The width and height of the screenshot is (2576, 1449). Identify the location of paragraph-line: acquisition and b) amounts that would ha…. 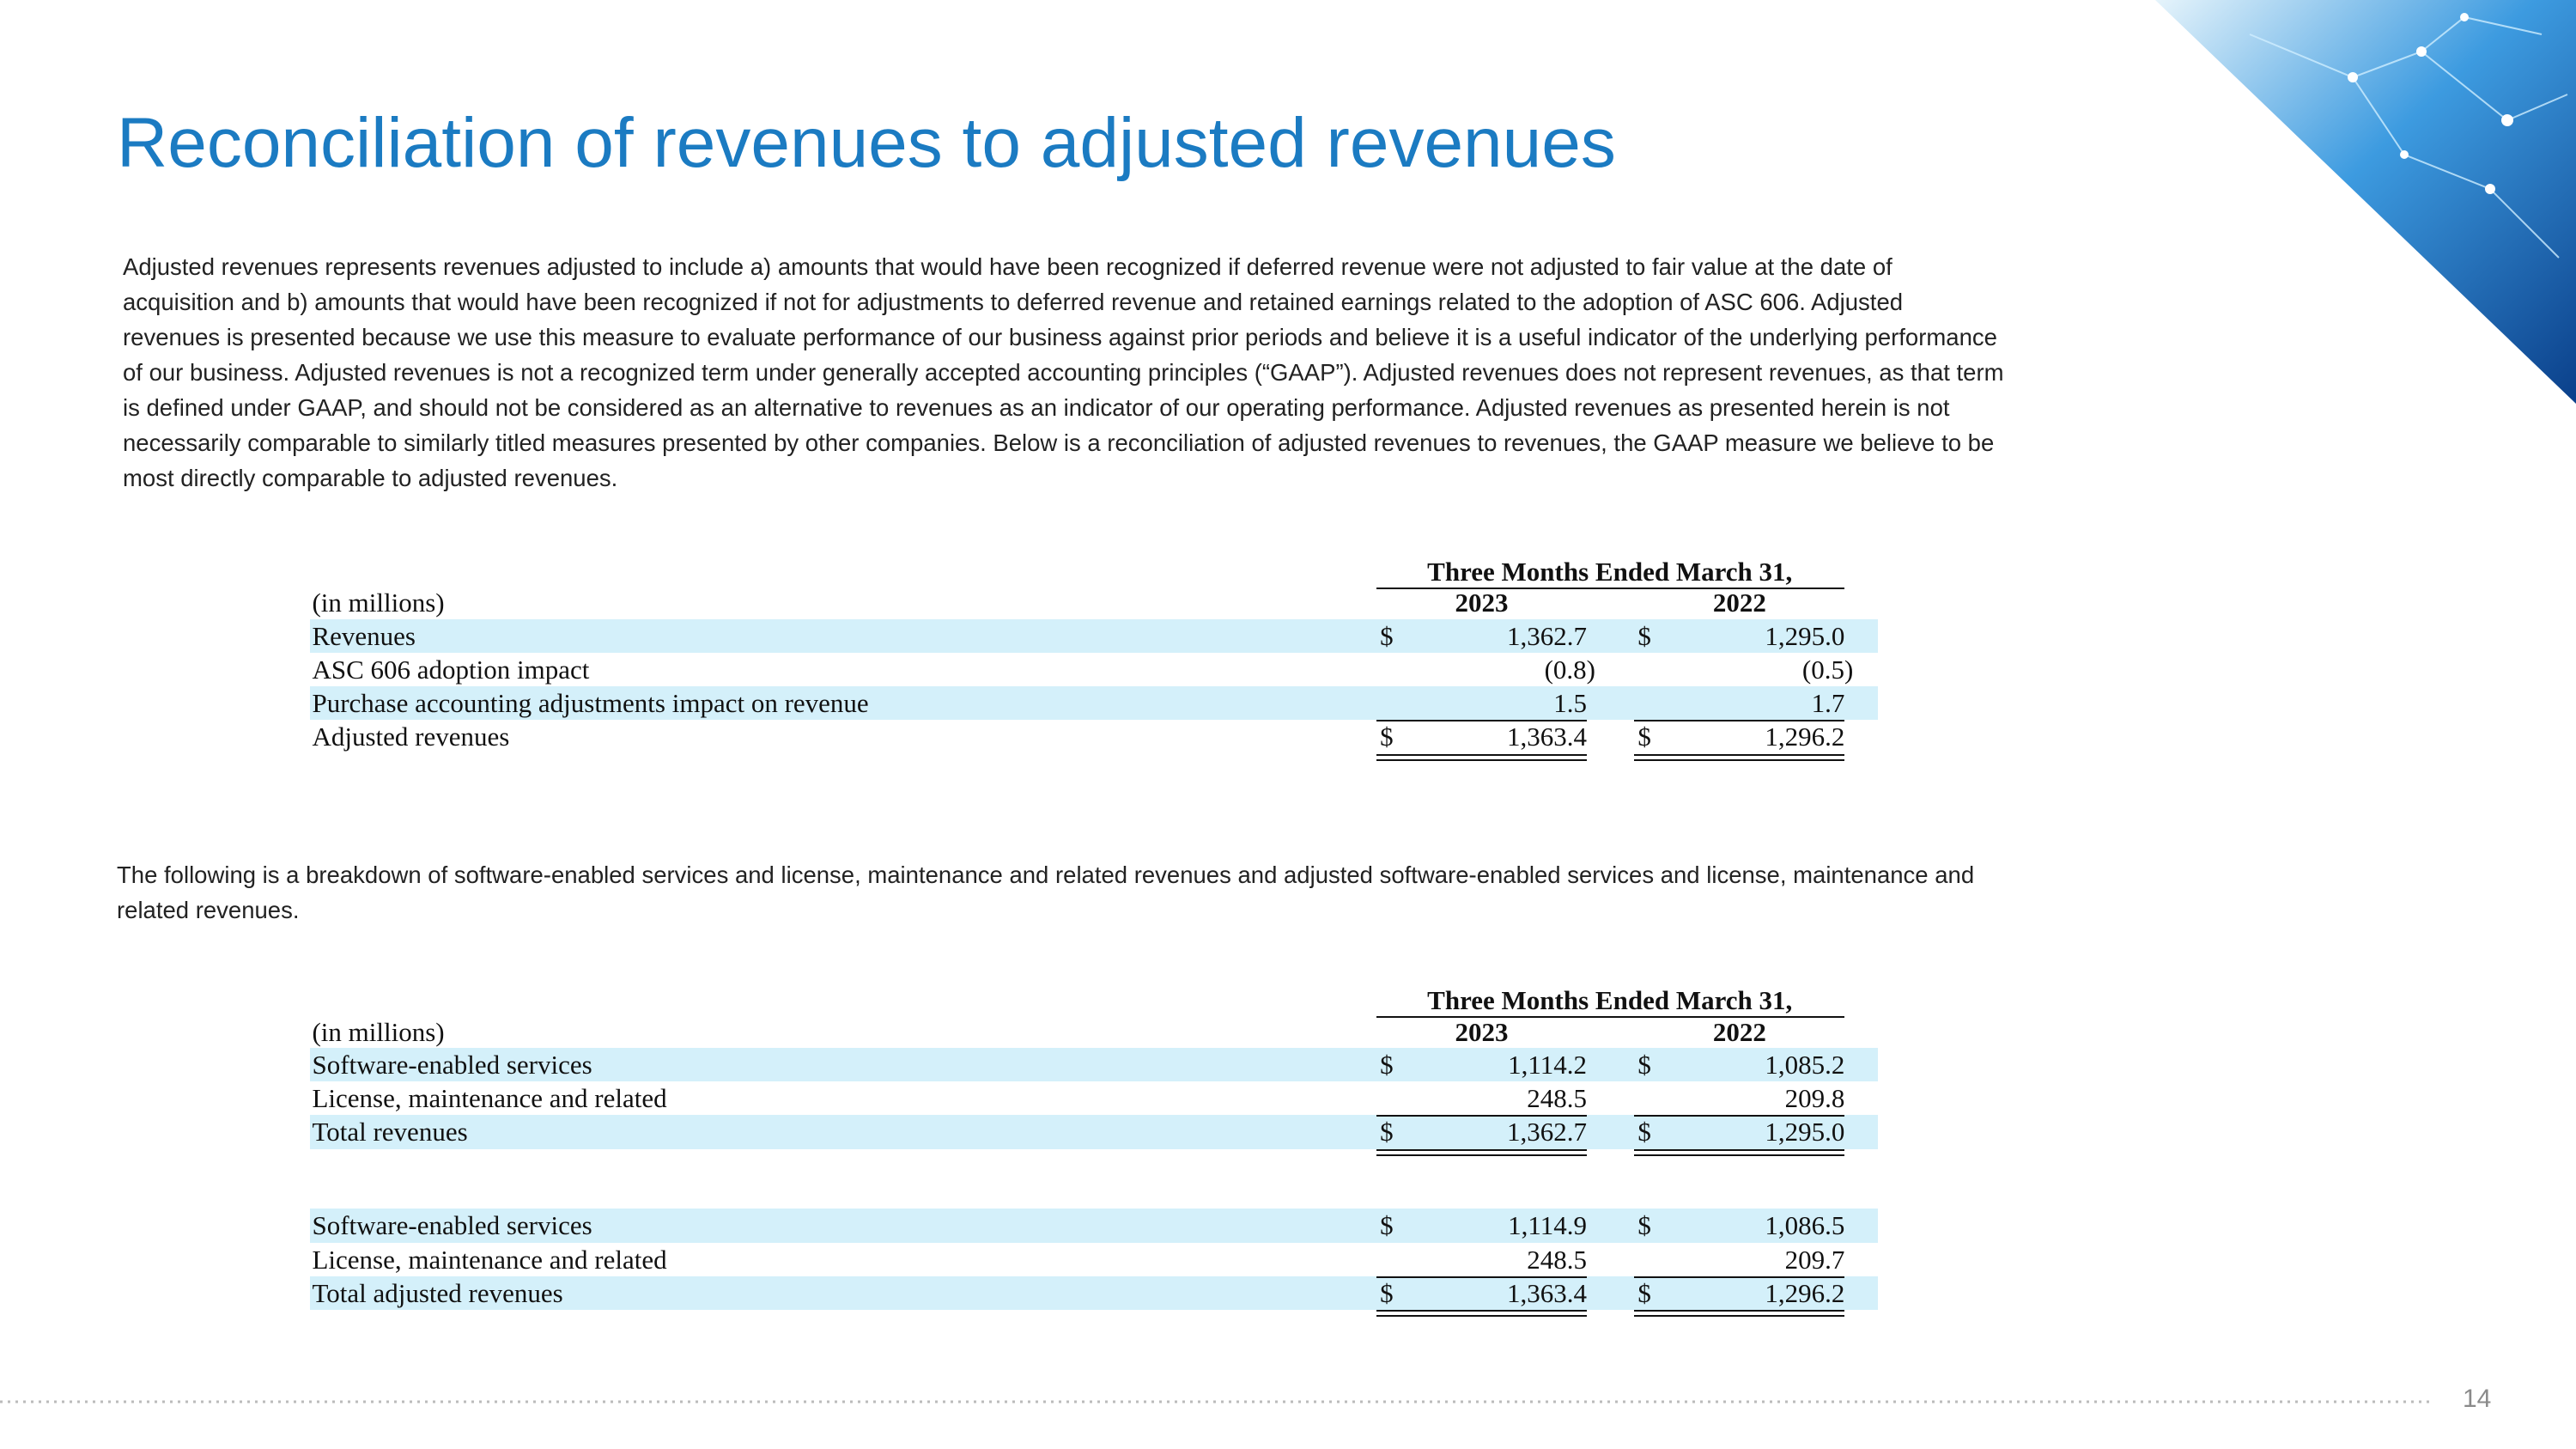
(1013, 302).